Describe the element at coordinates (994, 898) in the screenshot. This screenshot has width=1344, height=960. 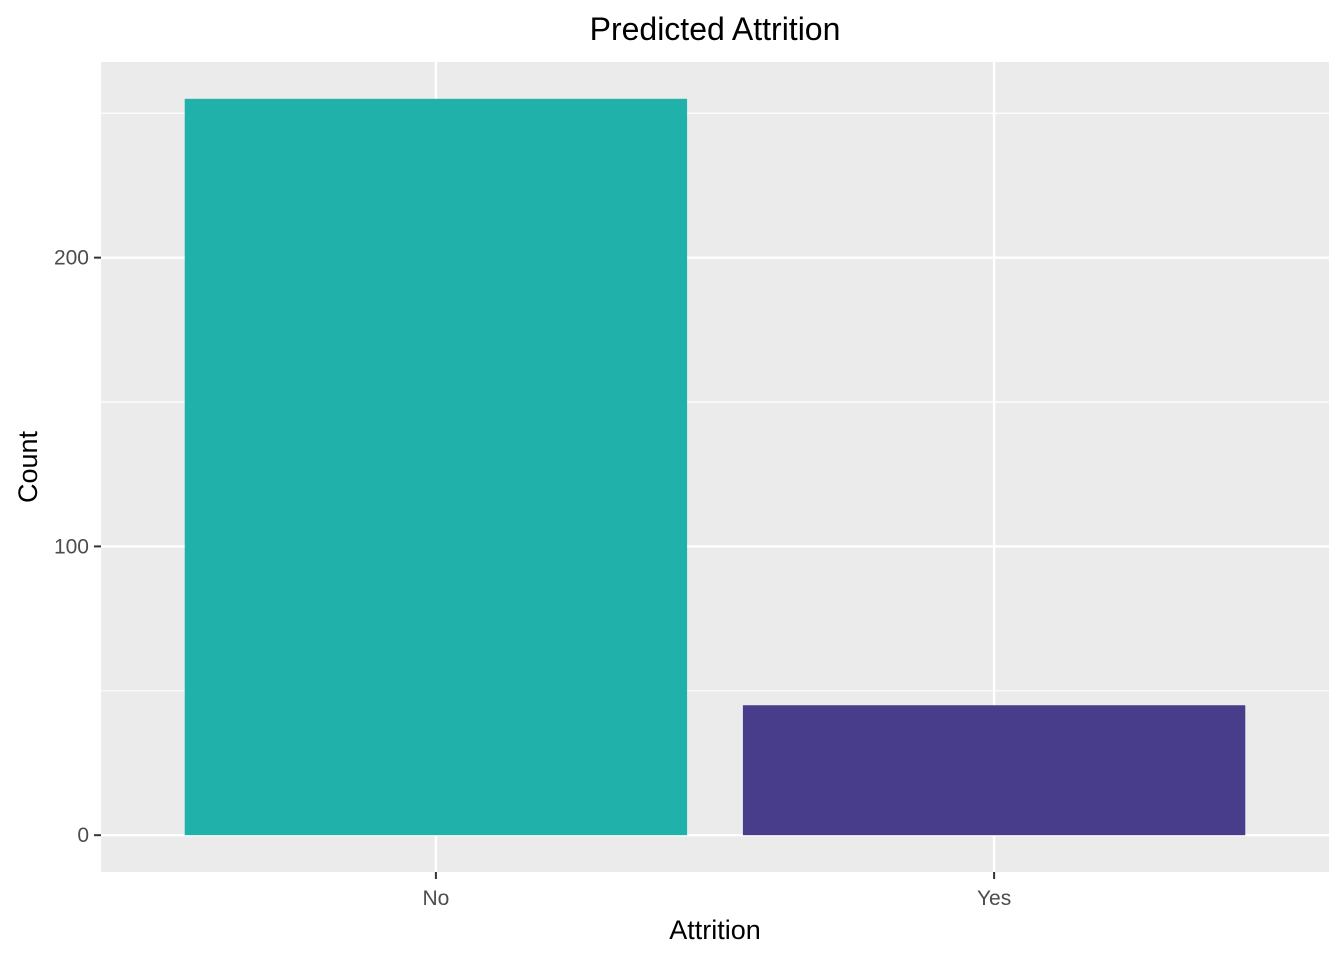
I see `x-tick-label: Yes` at that location.